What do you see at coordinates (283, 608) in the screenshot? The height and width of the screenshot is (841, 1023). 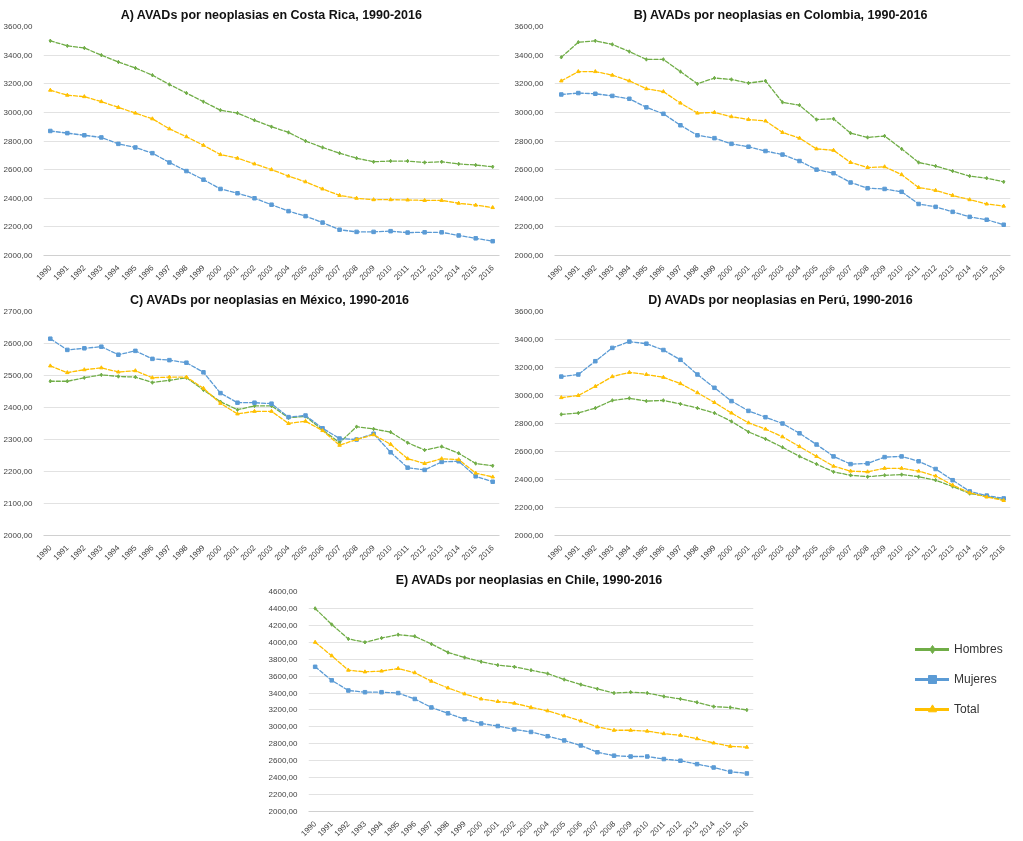 I see `y-tick-label: 4400,00` at bounding box center [283, 608].